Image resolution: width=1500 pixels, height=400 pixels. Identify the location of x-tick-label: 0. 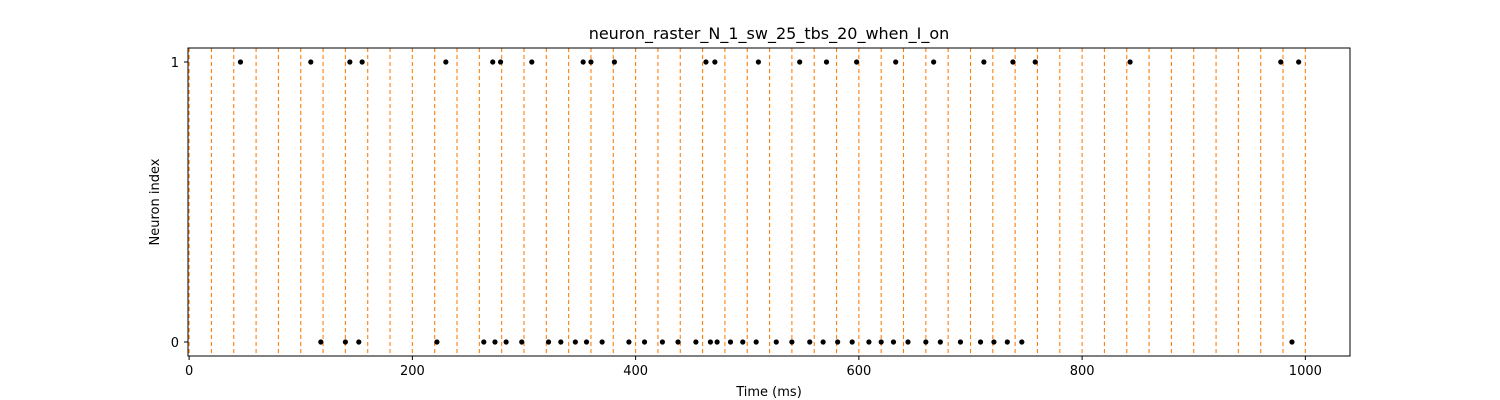
(189, 371).